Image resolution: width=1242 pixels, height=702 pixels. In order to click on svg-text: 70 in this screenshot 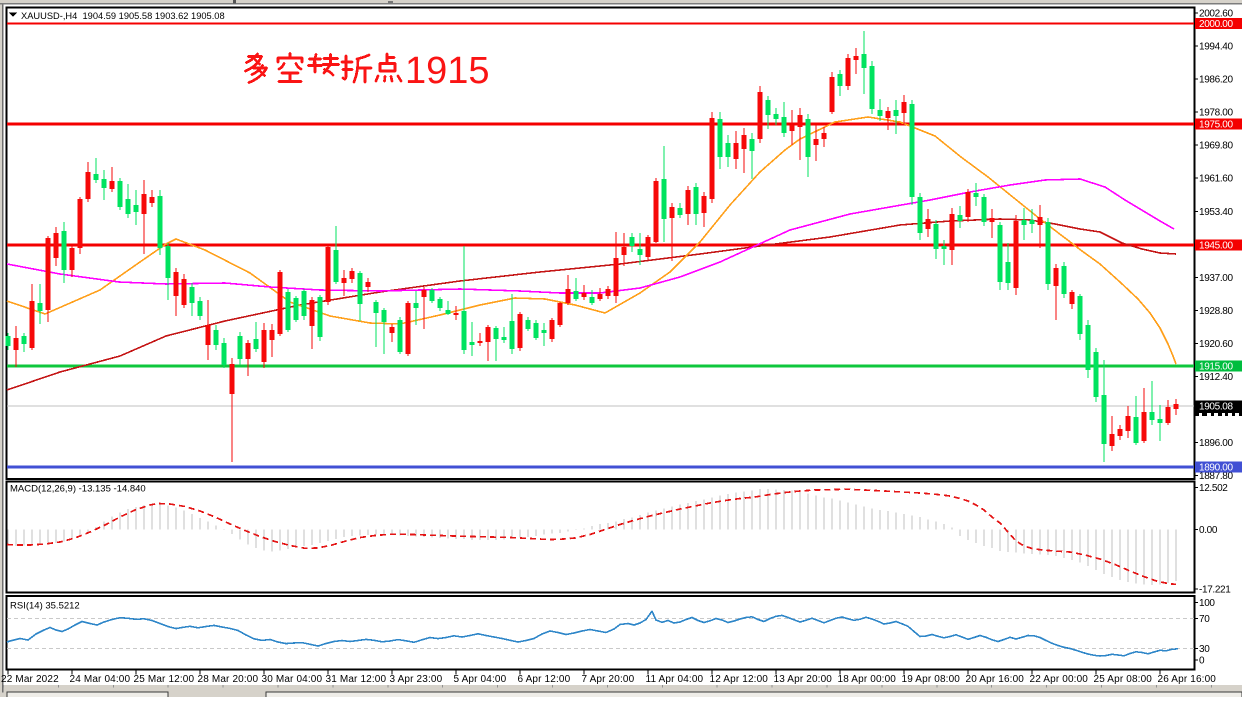, I will do `click(1204, 619)`.